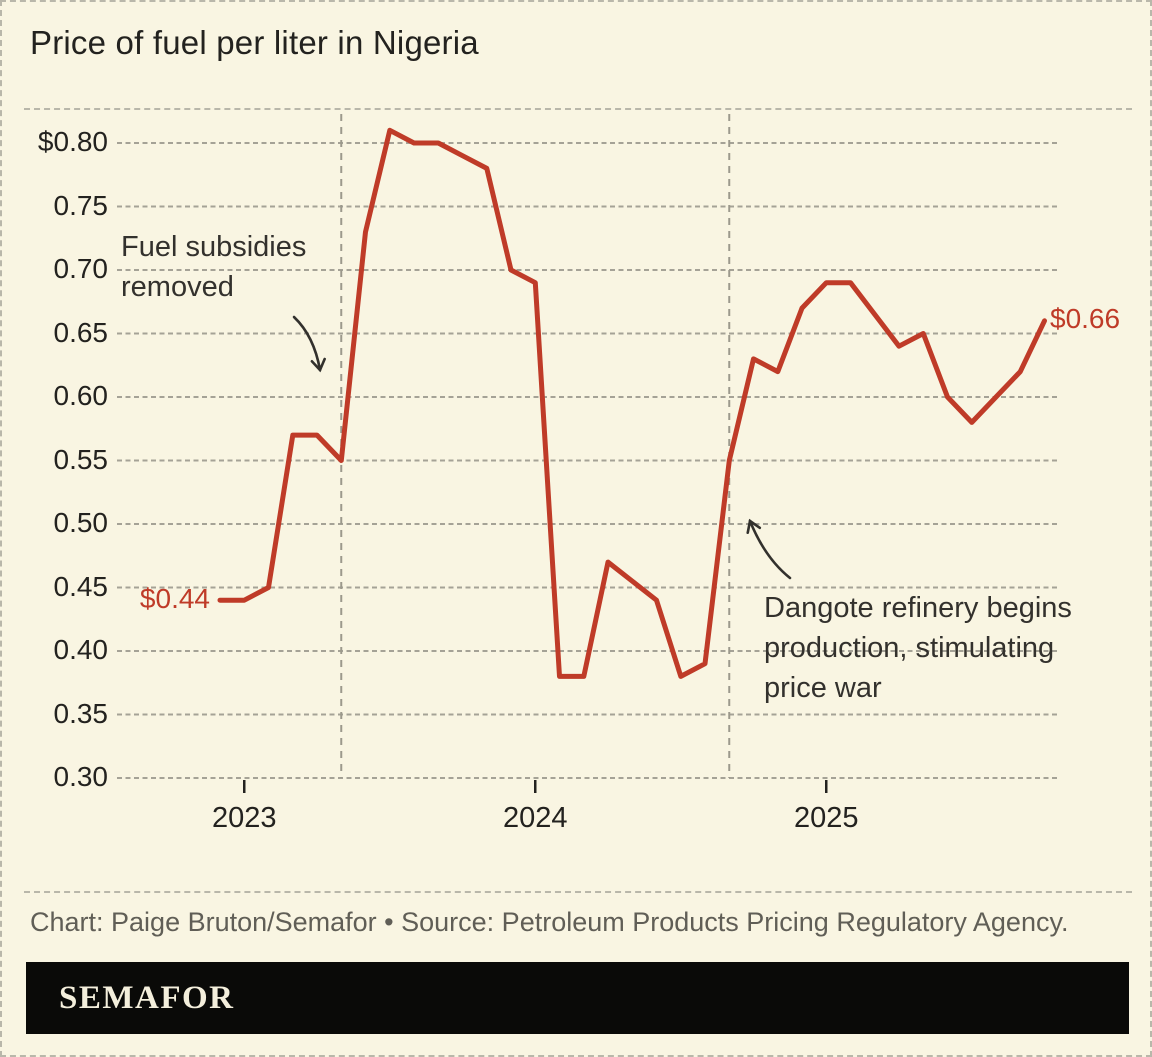 This screenshot has width=1152, height=1057. I want to click on y-axis-label: 0.70, so click(81, 268).